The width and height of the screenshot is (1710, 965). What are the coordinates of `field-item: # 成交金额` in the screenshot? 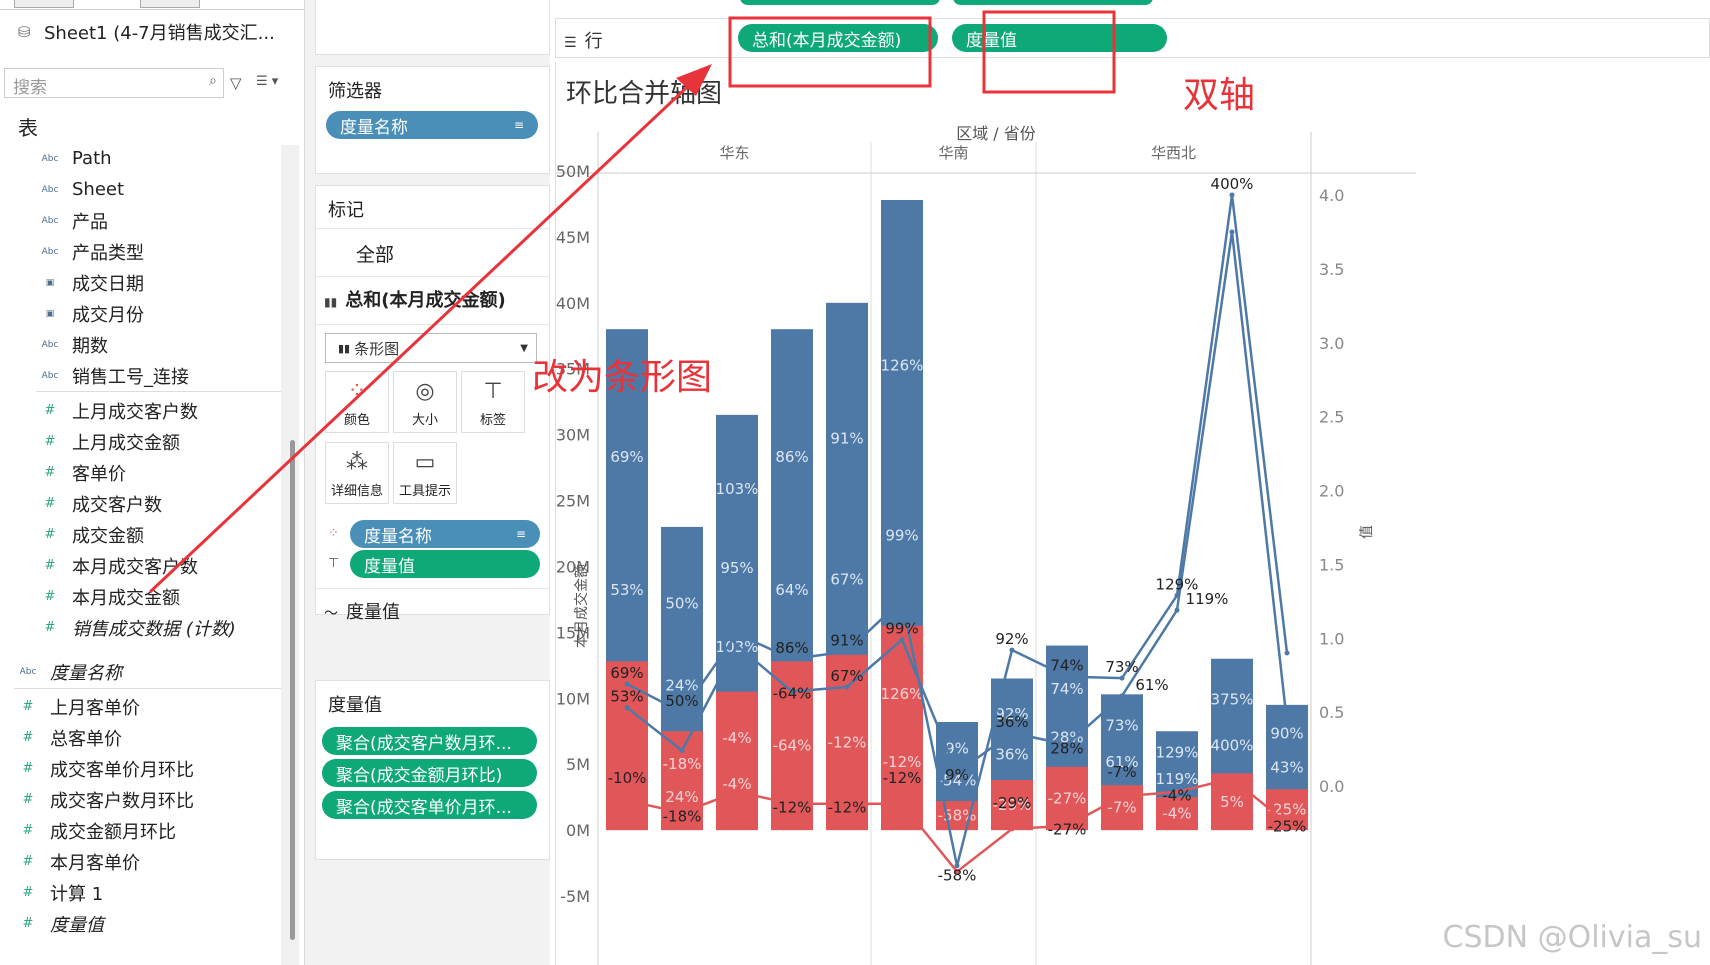 It's located at (178, 534).